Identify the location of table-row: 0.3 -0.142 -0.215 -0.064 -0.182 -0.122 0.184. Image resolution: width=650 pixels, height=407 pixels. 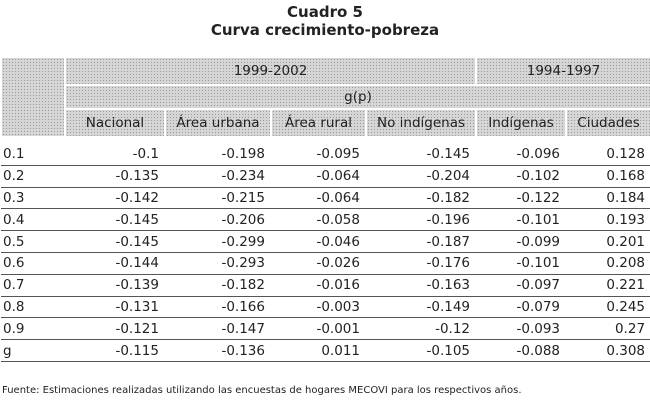
(325, 198).